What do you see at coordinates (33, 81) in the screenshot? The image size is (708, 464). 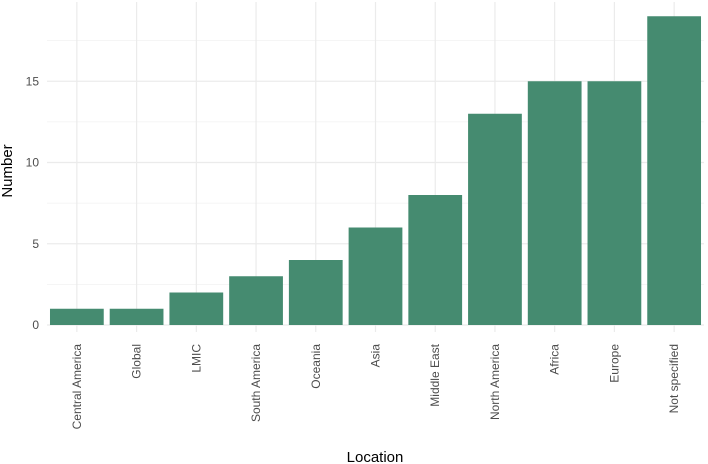 I see `y-tick-label: 15` at bounding box center [33, 81].